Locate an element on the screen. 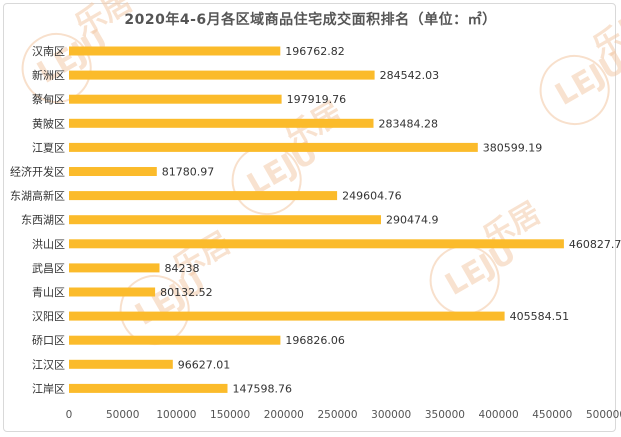  value-label: 290474.9 is located at coordinates (412, 220).